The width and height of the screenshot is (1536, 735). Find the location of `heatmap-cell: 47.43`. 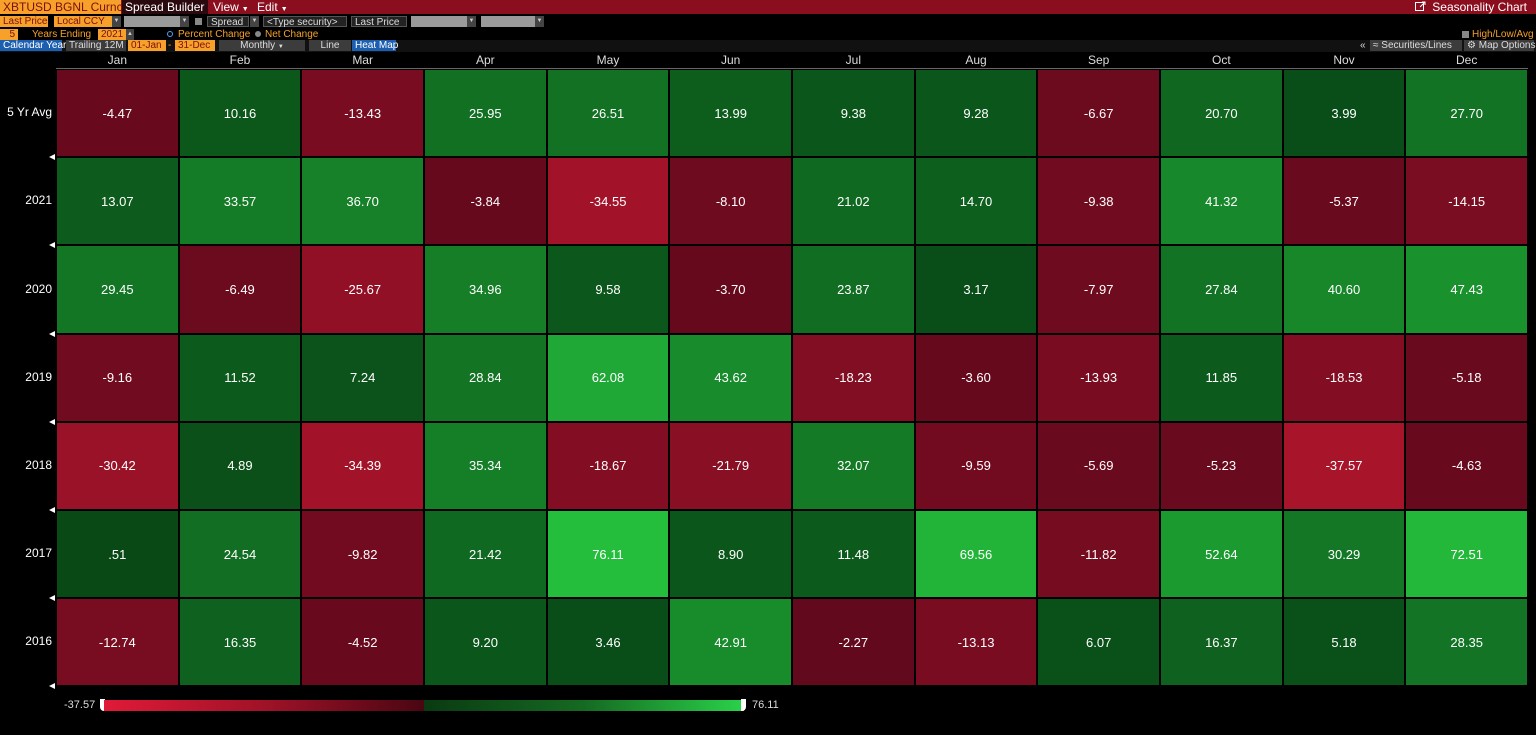

heatmap-cell: 47.43 is located at coordinates (1467, 289).